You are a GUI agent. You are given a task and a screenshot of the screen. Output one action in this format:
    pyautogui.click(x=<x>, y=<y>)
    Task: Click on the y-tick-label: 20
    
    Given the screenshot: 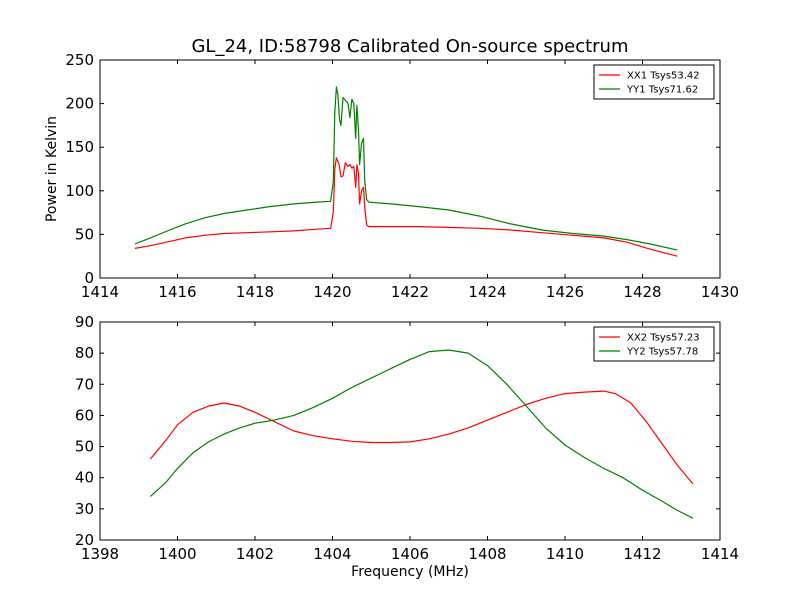 What is the action you would take?
    pyautogui.click(x=84, y=540)
    